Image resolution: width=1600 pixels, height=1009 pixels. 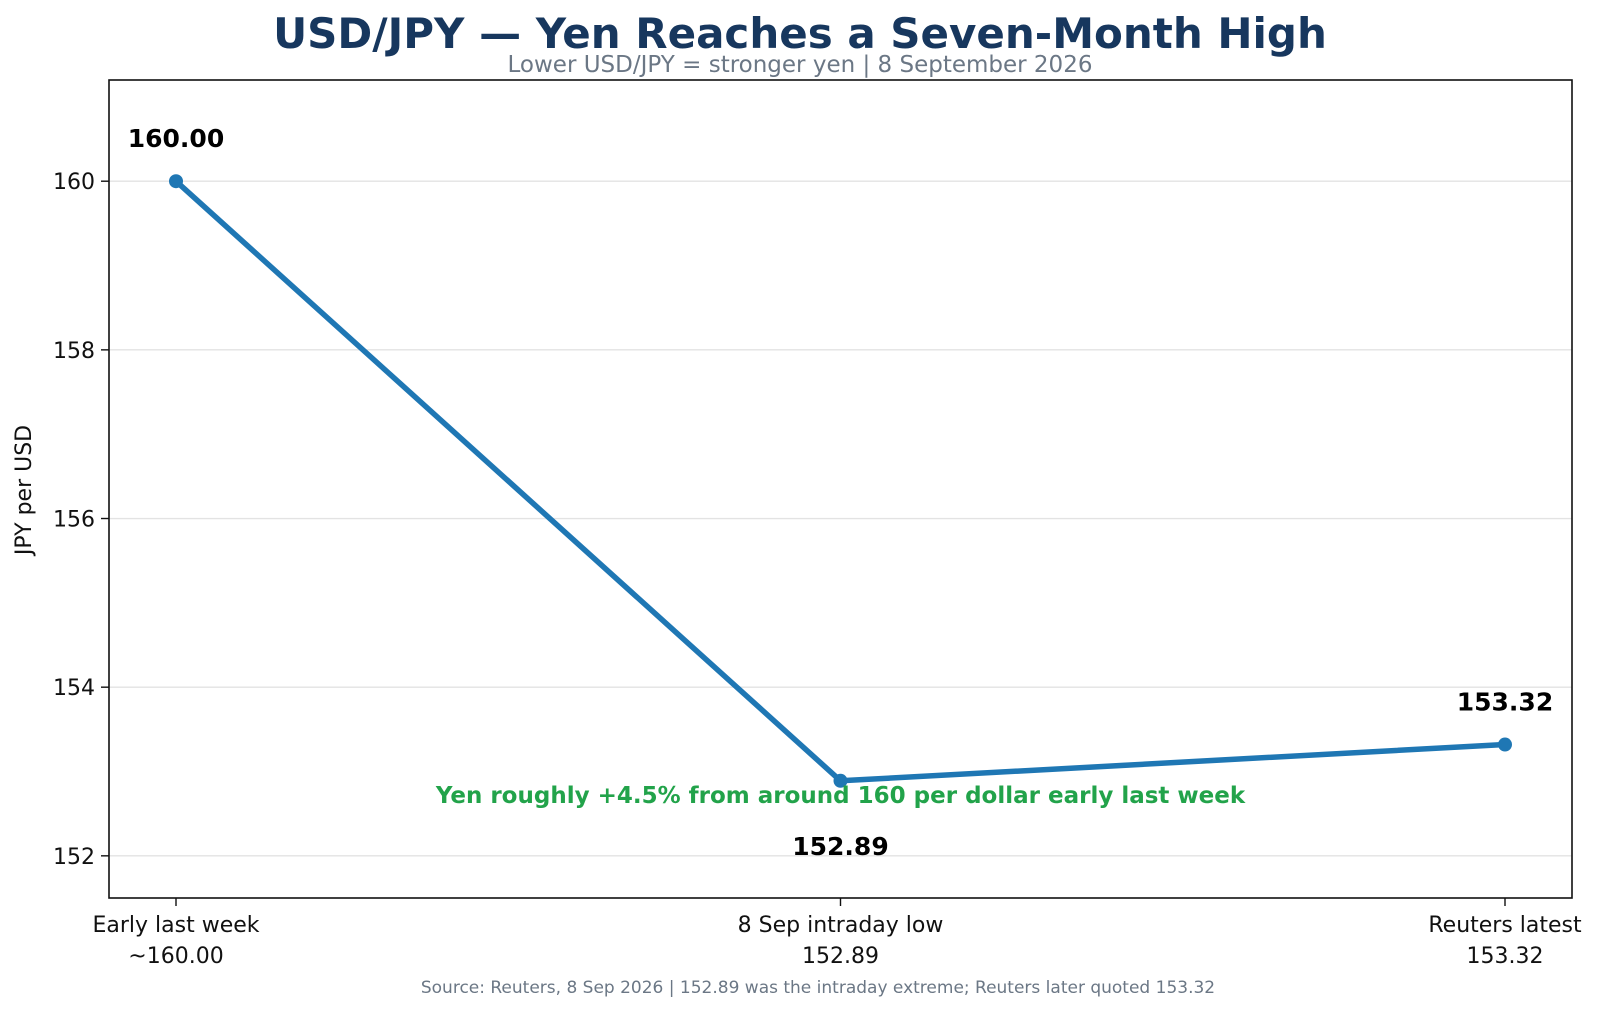 What do you see at coordinates (74, 520) in the screenshot?
I see `y-tick-label: 156` at bounding box center [74, 520].